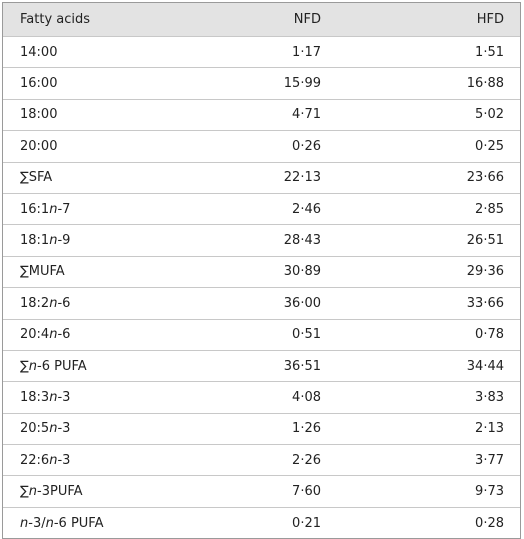 The image size is (524, 539). I want to click on value-cell: 3·77, so click(489, 460).